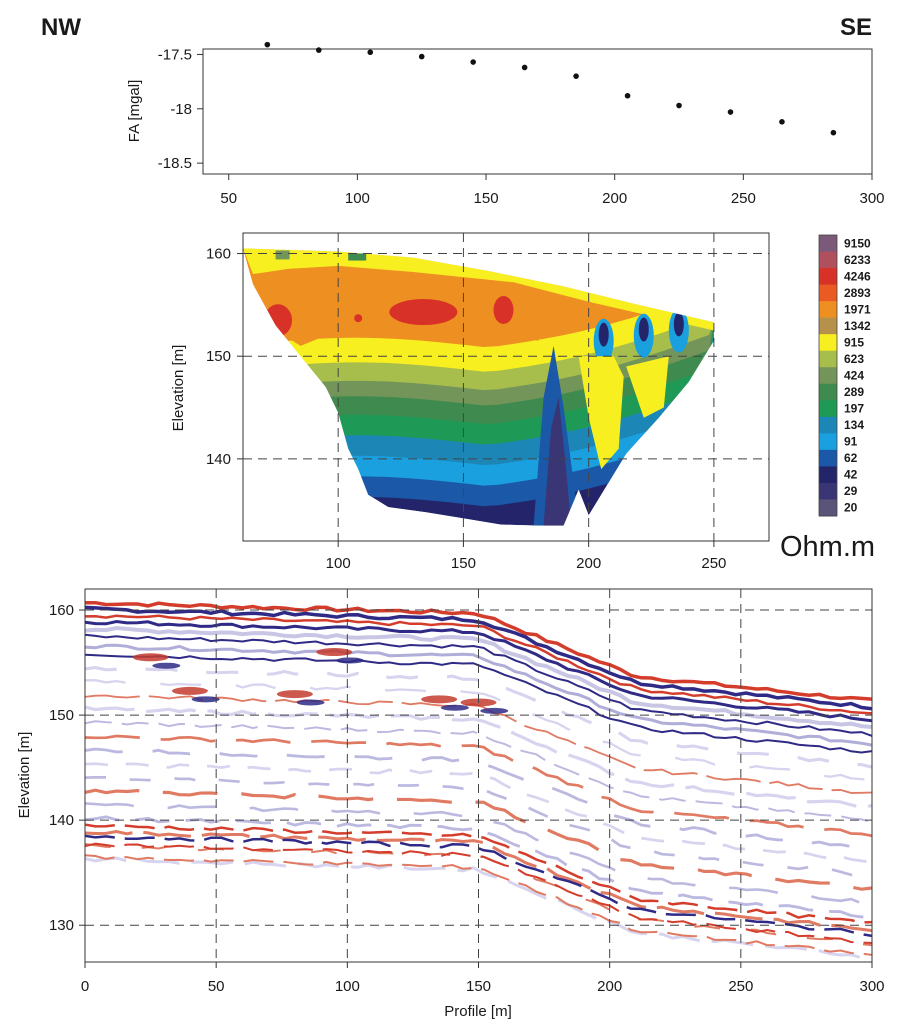 This screenshot has height=1020, width=902. What do you see at coordinates (61, 27) in the screenshot?
I see `nw-label: NW` at bounding box center [61, 27].